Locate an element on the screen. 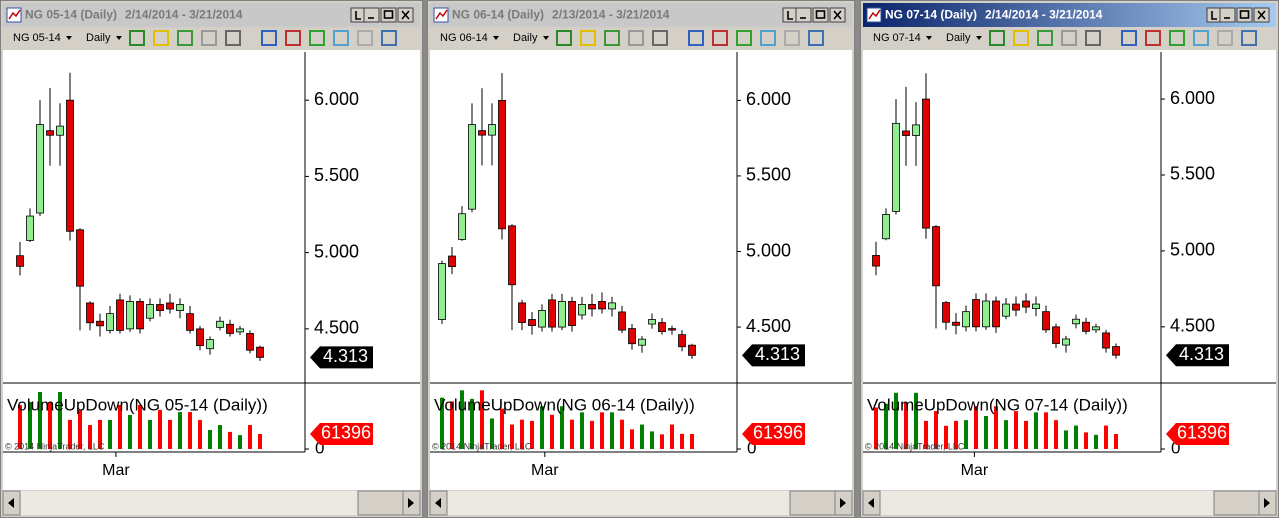 Image resolution: width=1279 pixels, height=518 pixels. y-tick-label: 6.000 is located at coordinates (336, 99).